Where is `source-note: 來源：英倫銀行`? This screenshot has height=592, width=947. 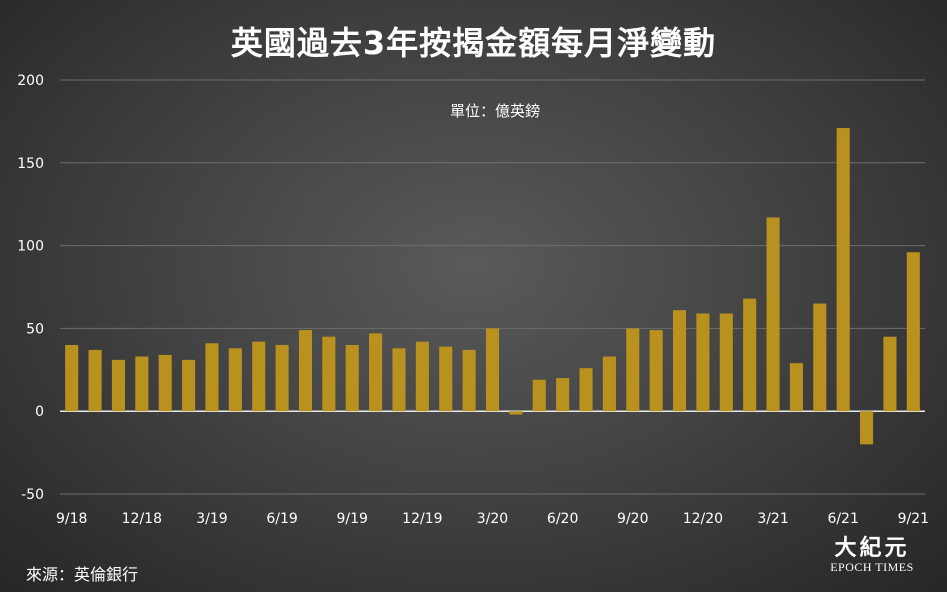 source-note: 來源：英倫銀行 is located at coordinates (82, 574).